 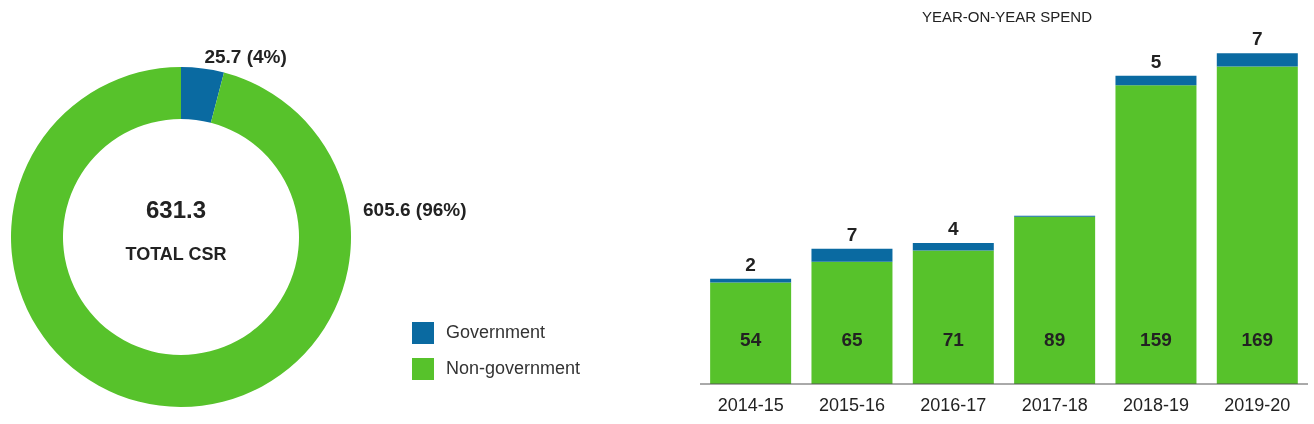 What do you see at coordinates (1257, 339) in the screenshot?
I see `data-label: 169` at bounding box center [1257, 339].